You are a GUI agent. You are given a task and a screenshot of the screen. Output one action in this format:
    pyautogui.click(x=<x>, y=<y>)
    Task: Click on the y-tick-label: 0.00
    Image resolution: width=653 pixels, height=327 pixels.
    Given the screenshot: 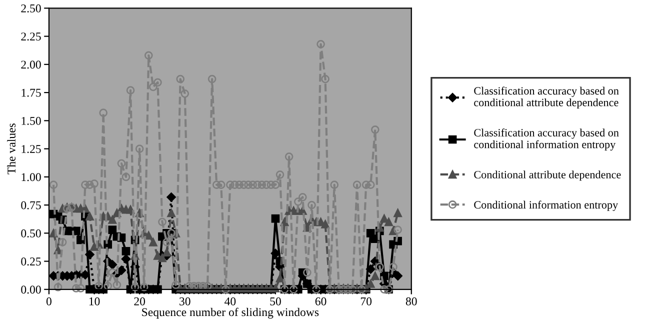 What is the action you would take?
    pyautogui.click(x=31, y=290)
    